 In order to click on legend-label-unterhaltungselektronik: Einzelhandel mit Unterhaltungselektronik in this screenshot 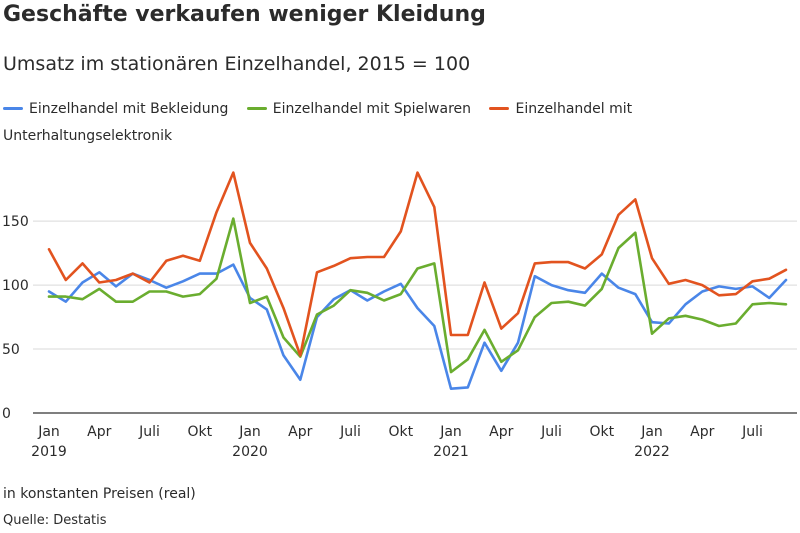, I will do `click(318, 122)`.